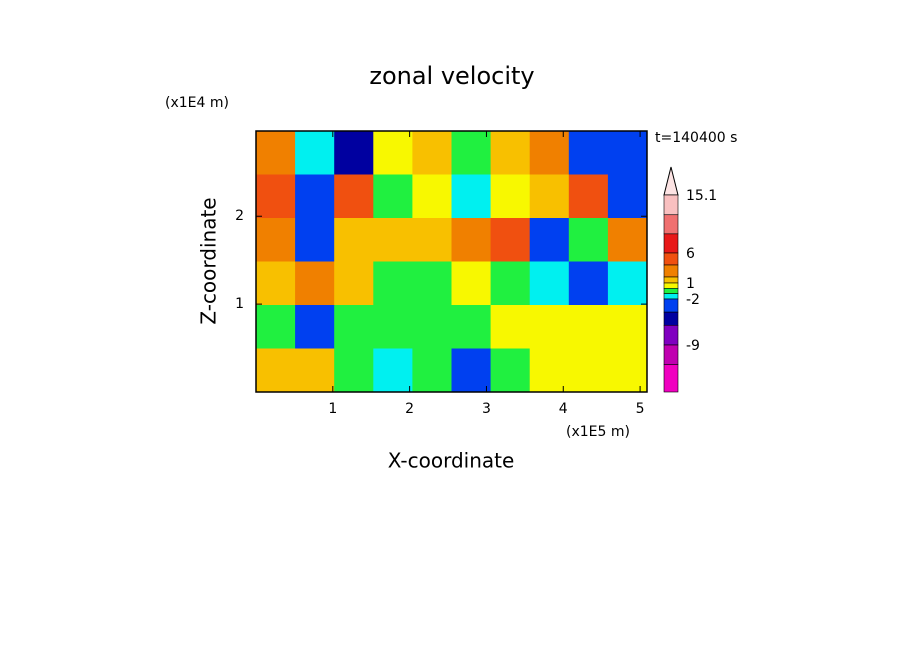 The image size is (904, 658). Describe the element at coordinates (451, 76) in the screenshot. I see `chart-title: zonal velocity` at that location.